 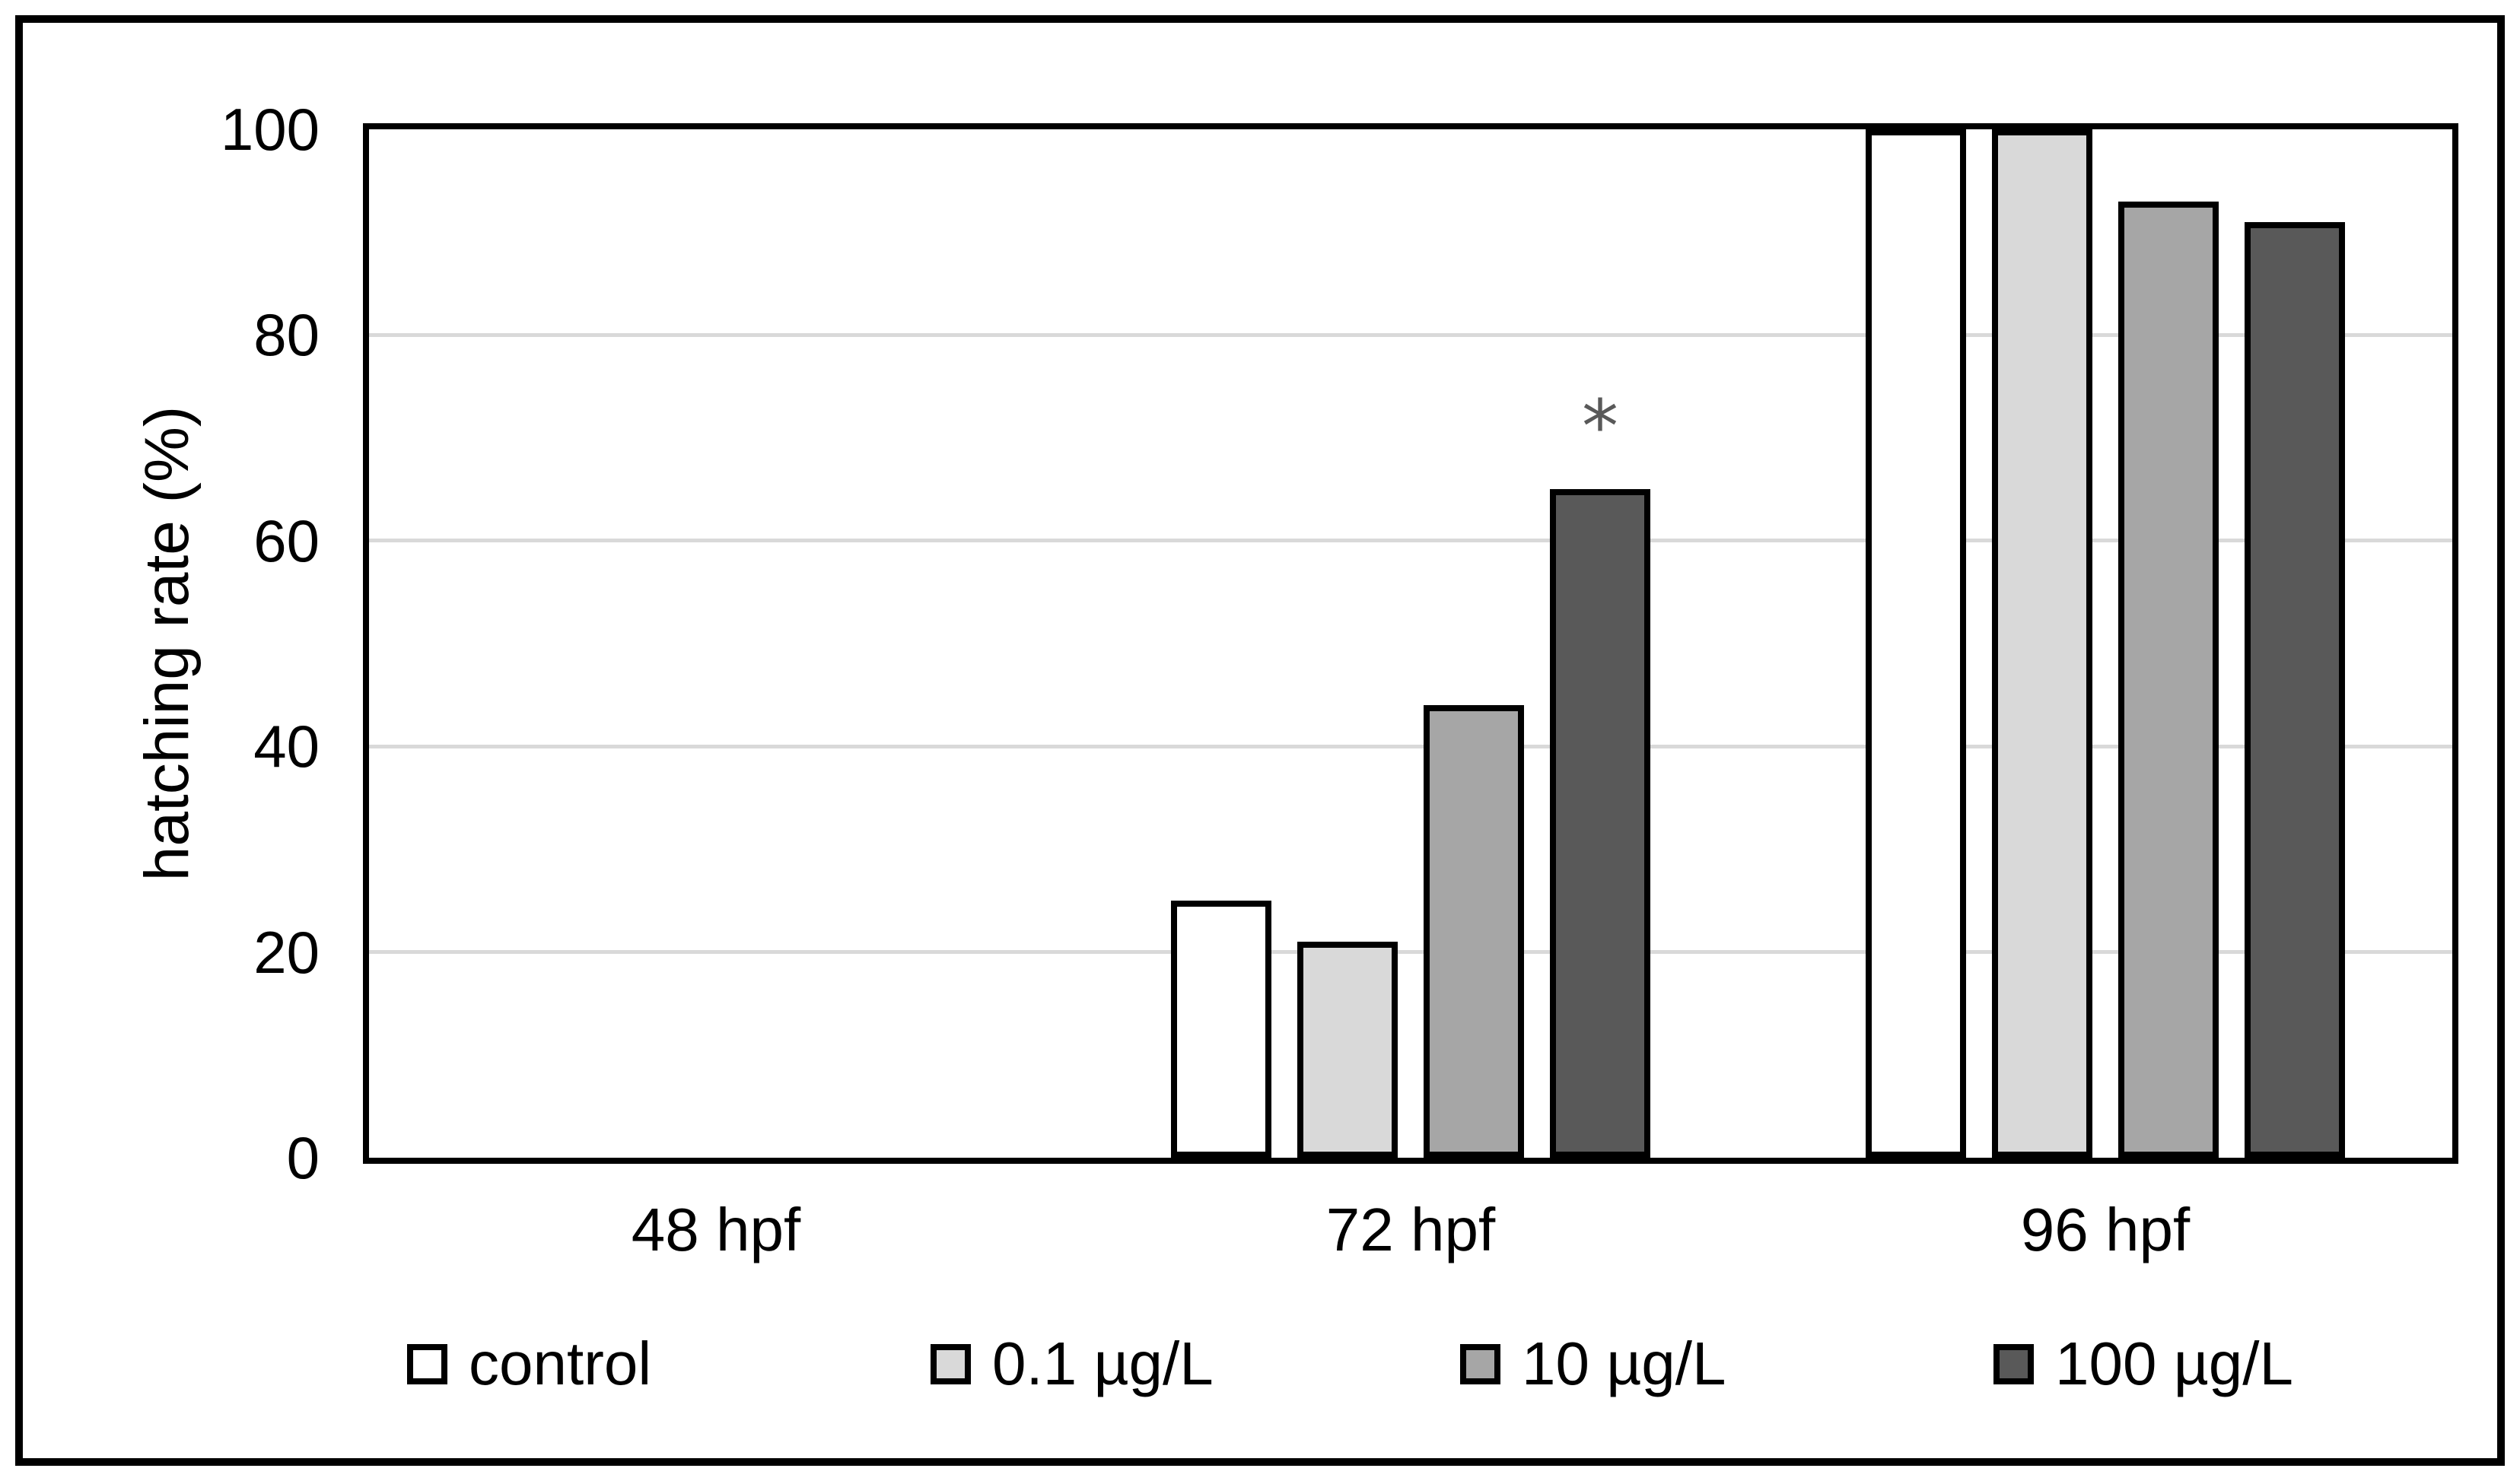 What do you see at coordinates (303, 1157) in the screenshot?
I see `y-tick-label-0: 0` at bounding box center [303, 1157].